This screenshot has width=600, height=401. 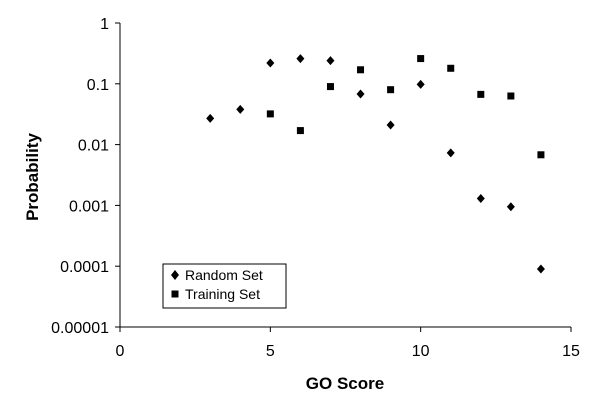 I want to click on y-tick-label: 0.0001, so click(x=84, y=267).